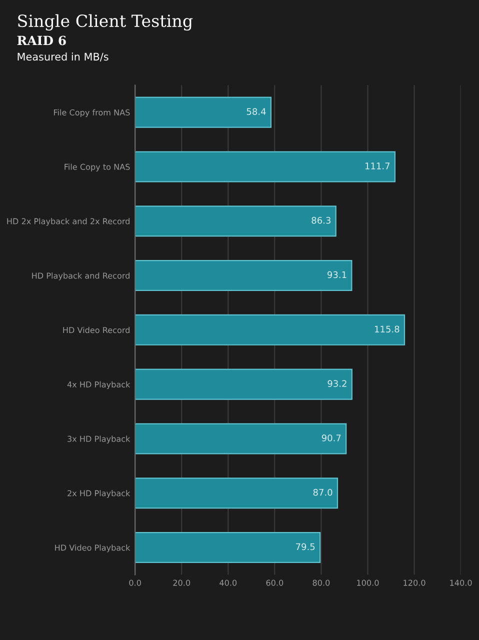  I want to click on x-tick-label: 120.0, so click(415, 583).